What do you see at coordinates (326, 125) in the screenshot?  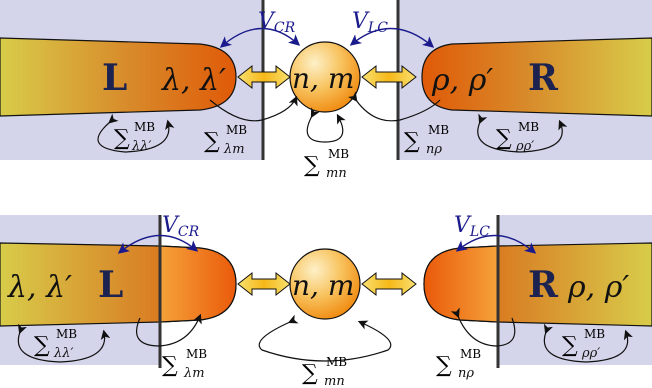 I see `top-sum-mn-arrow` at bounding box center [326, 125].